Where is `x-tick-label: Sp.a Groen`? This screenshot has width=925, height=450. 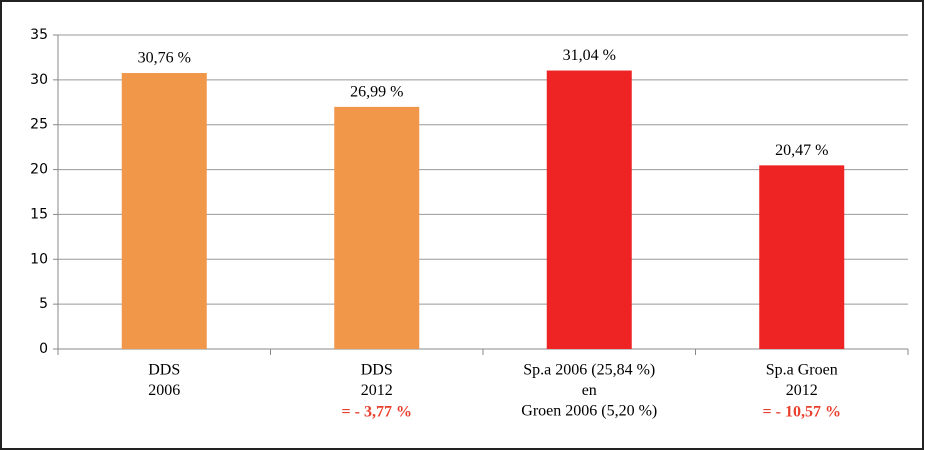
x-tick-label: Sp.a Groen is located at coordinates (802, 370).